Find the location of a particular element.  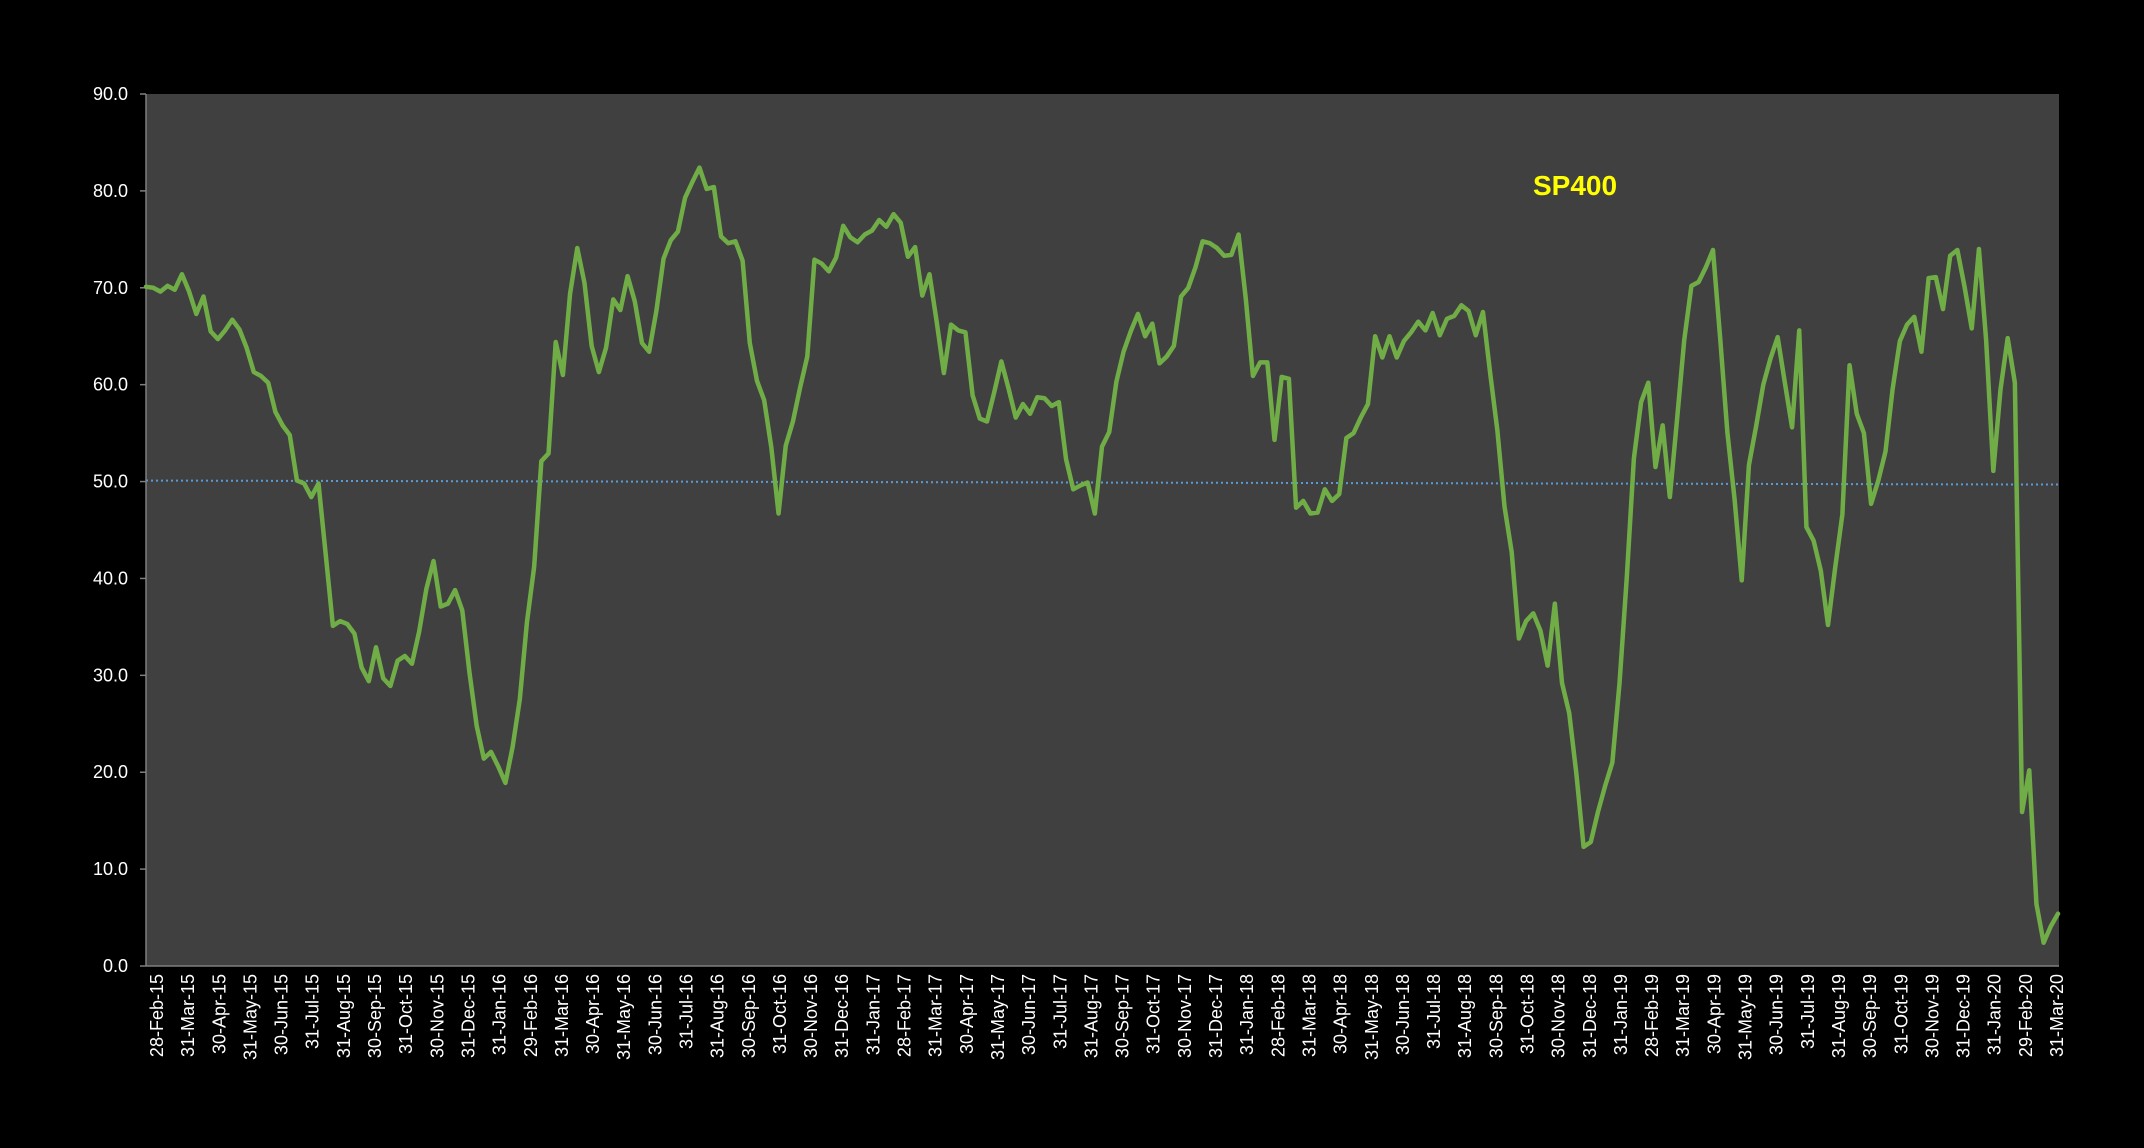

x-tick-label: 29-Feb-16 is located at coordinates (531, 1015).